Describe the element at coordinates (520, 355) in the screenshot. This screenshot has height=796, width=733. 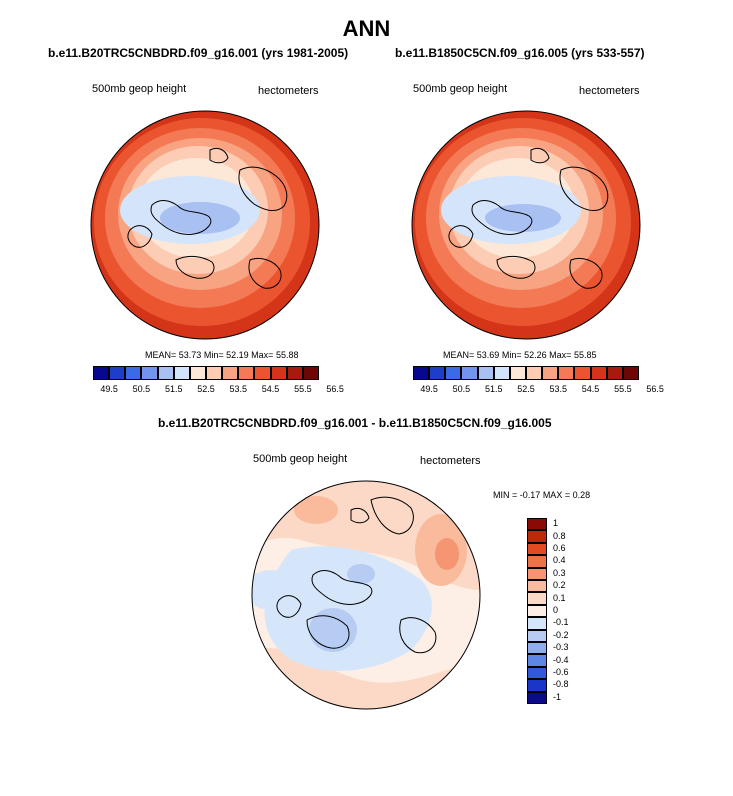
I see `panel2-stats: MEAN= 53.69 Min= 52.26 Max= 55.85` at that location.